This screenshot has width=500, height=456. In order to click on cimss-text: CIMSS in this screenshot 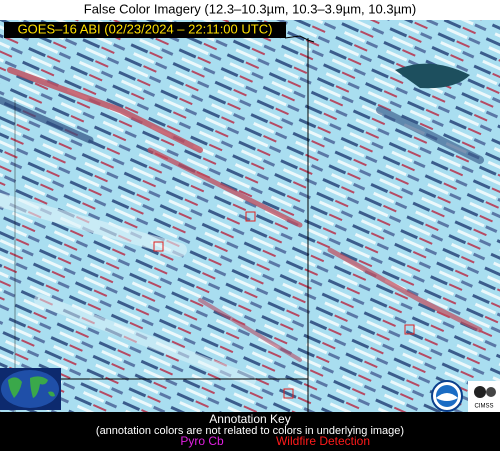, I will do `click(483, 407)`.